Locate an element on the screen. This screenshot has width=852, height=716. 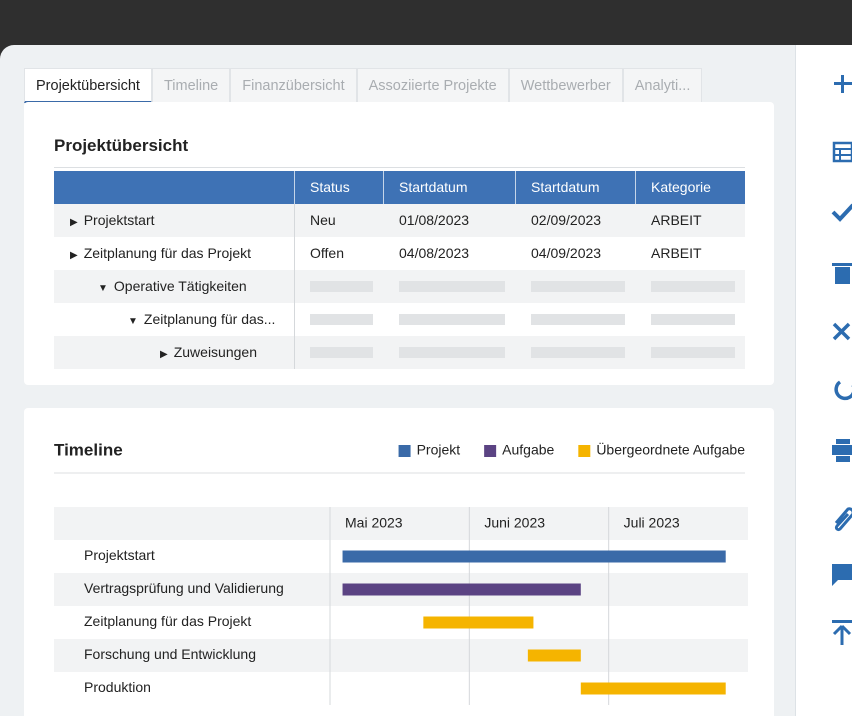
row-label-cell: ▶ Projektstart is located at coordinates (112, 220).